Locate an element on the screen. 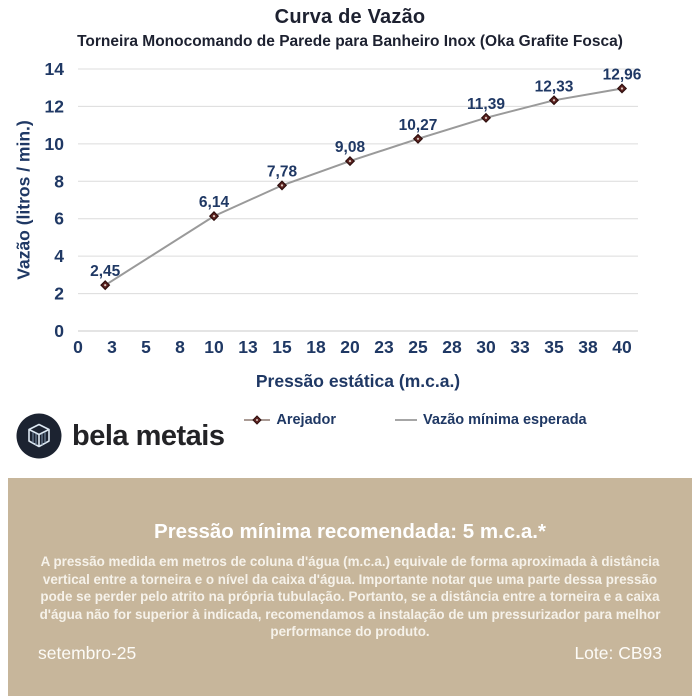 Image resolution: width=700 pixels, height=700 pixels. date-label: setembro-25 is located at coordinates (87, 653).